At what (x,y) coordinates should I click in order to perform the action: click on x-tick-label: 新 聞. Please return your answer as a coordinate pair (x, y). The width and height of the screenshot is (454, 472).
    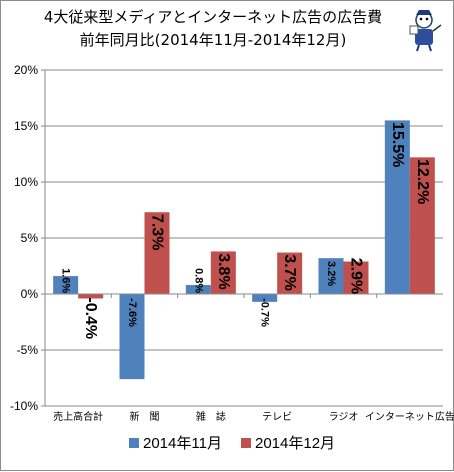
    Looking at the image, I should click on (145, 416).